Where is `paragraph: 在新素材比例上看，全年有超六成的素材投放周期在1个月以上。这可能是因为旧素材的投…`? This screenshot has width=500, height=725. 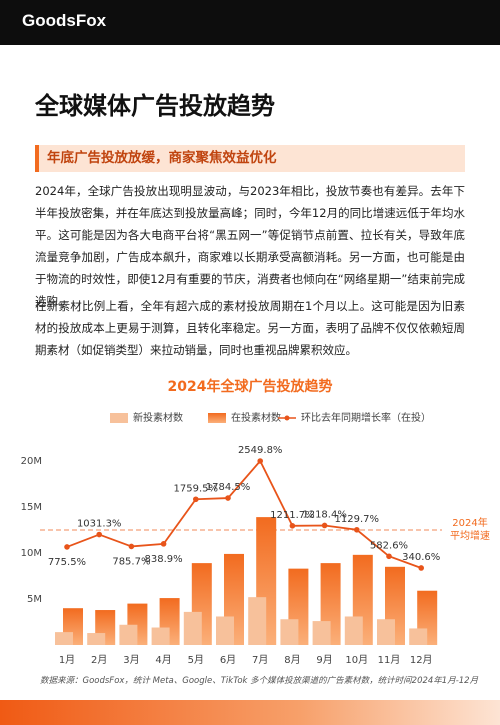 paragraph: 在新素材比例上看，全年有超六成的素材投放周期在1个月以上。这可能是因为旧素材的投… is located at coordinates (250, 328).